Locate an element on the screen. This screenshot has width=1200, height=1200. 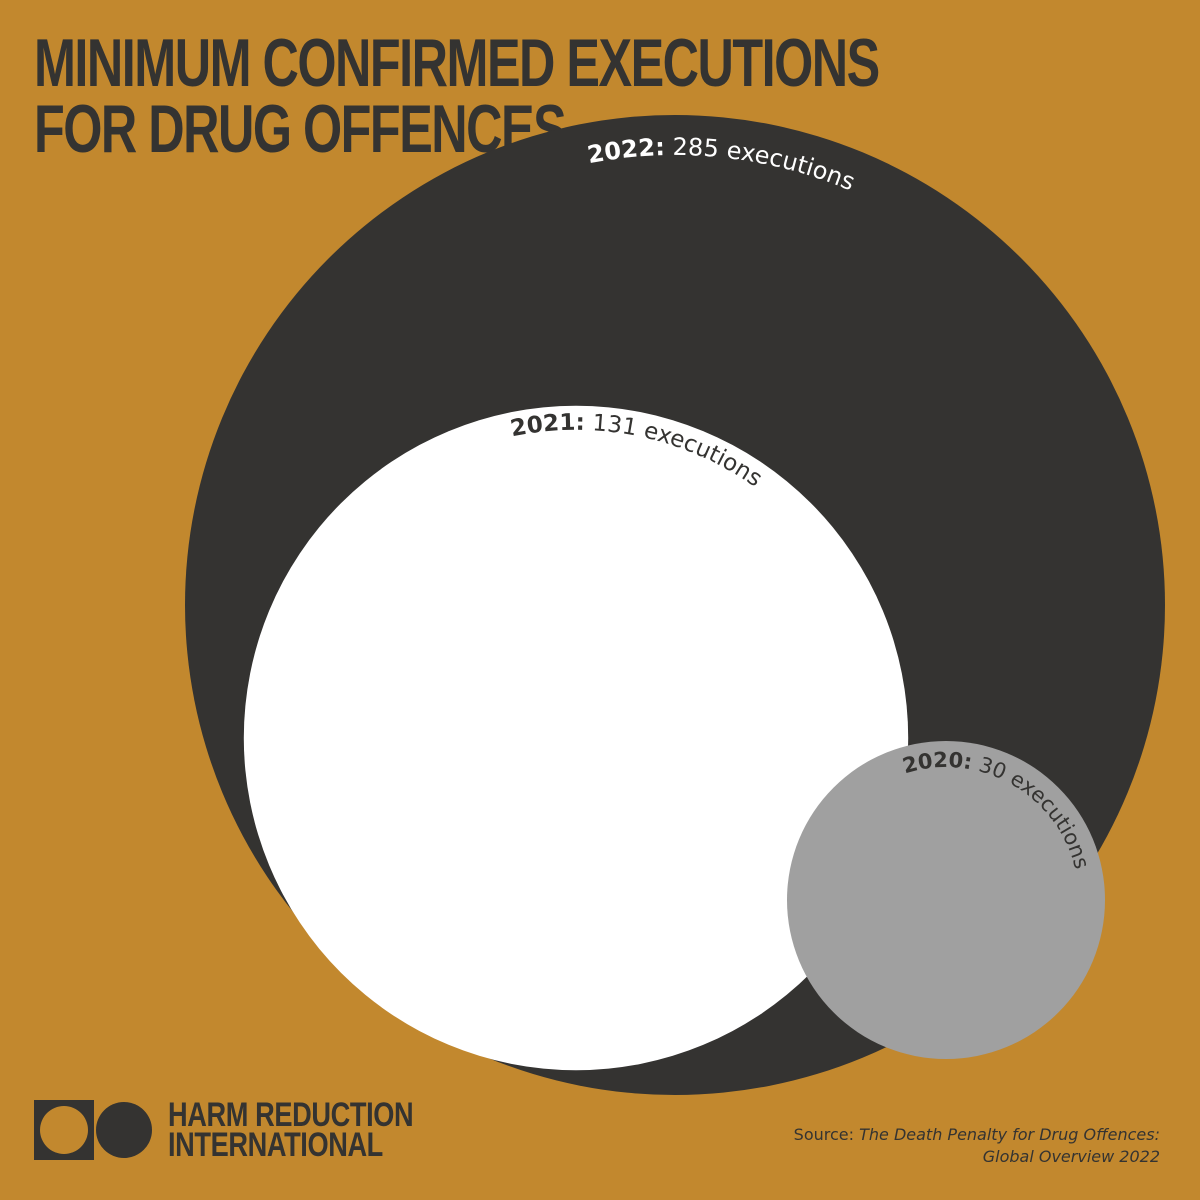
source-title-2: Global Overview 2022 is located at coordinates (1071, 1156).